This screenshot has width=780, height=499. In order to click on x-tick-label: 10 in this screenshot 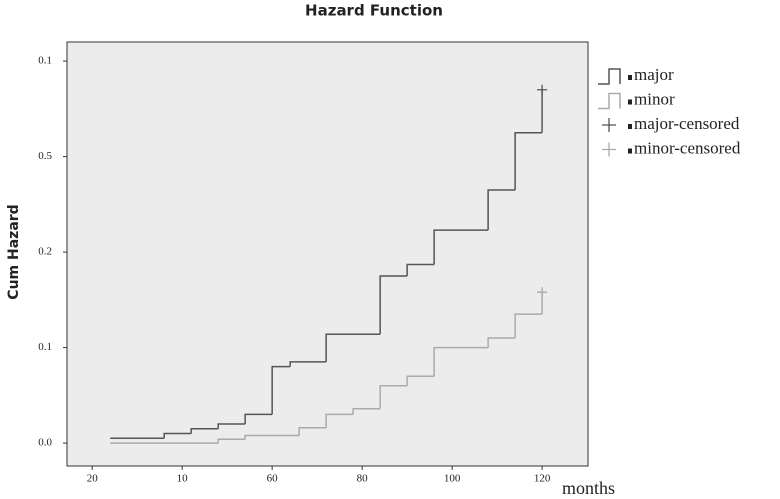, I will do `click(183, 479)`.